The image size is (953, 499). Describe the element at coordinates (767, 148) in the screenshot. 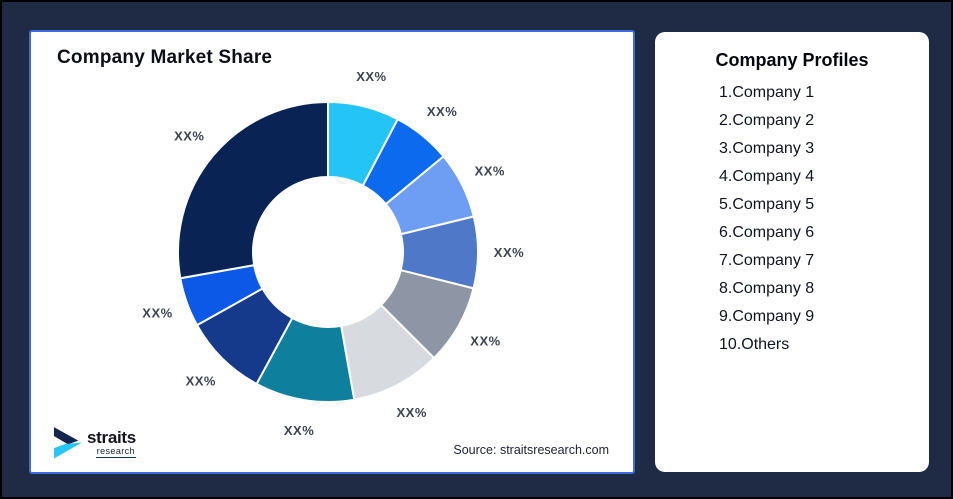

I see `profile-item: 3.Company 3` at that location.